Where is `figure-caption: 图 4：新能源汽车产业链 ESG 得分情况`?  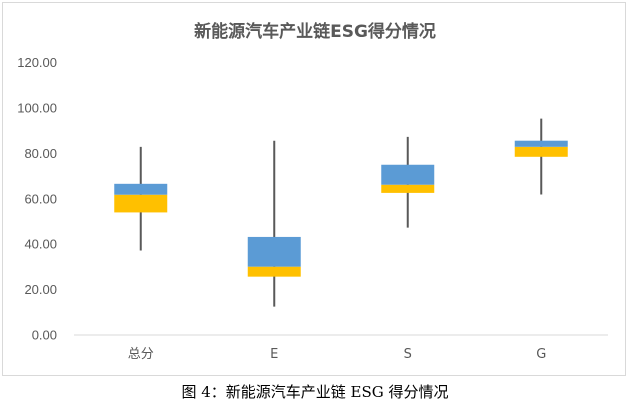 figure-caption: 图 4：新能源汽车产业链 ESG 得分情况 is located at coordinates (315, 392).